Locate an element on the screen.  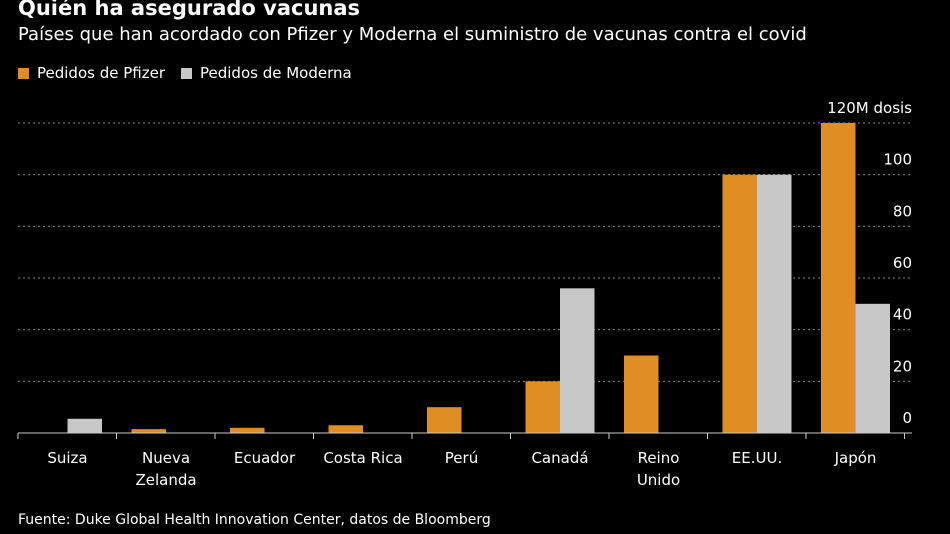
x-tick-label-6: Reino Unido is located at coordinates (658, 469).